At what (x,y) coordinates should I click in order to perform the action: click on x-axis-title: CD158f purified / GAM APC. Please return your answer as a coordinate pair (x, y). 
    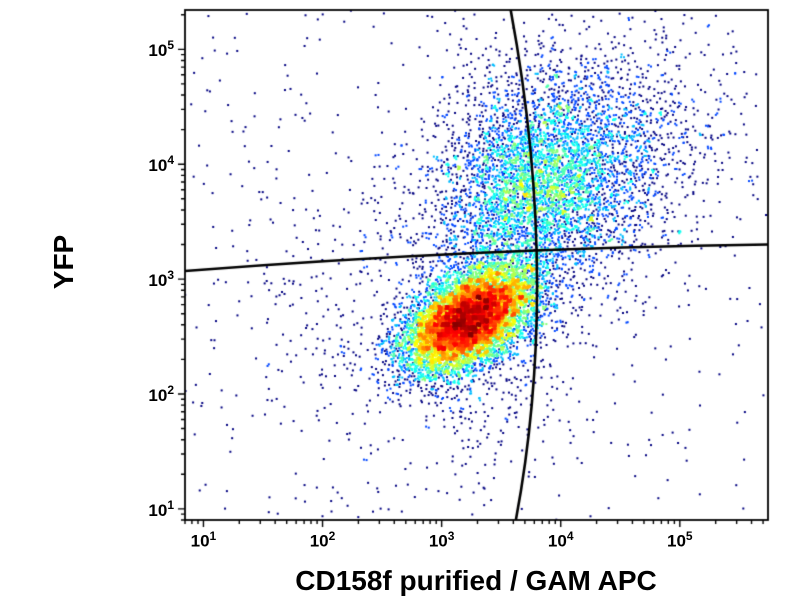
    Looking at the image, I should click on (476, 580).